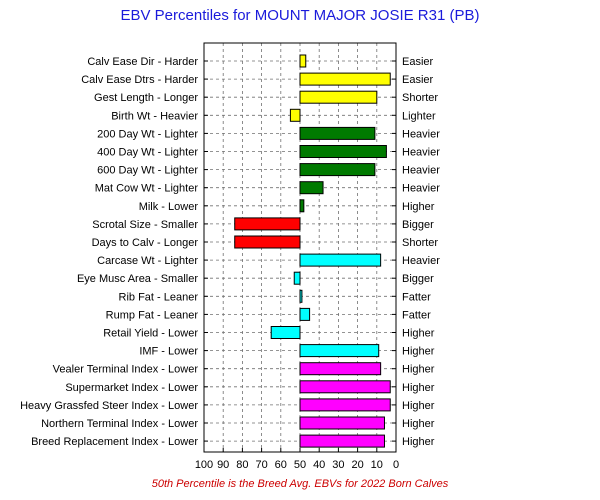  What do you see at coordinates (300, 465) in the screenshot?
I see `x-tick-label: 50` at bounding box center [300, 465].